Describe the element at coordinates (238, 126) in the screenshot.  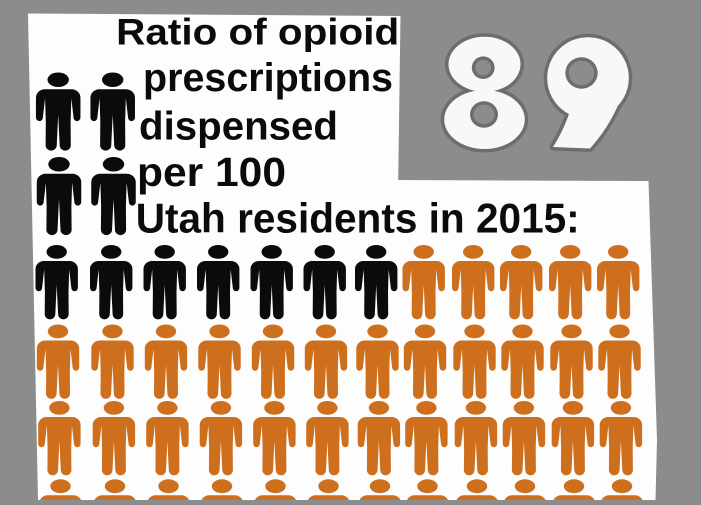
I see `svg-text: dispensed` at that location.